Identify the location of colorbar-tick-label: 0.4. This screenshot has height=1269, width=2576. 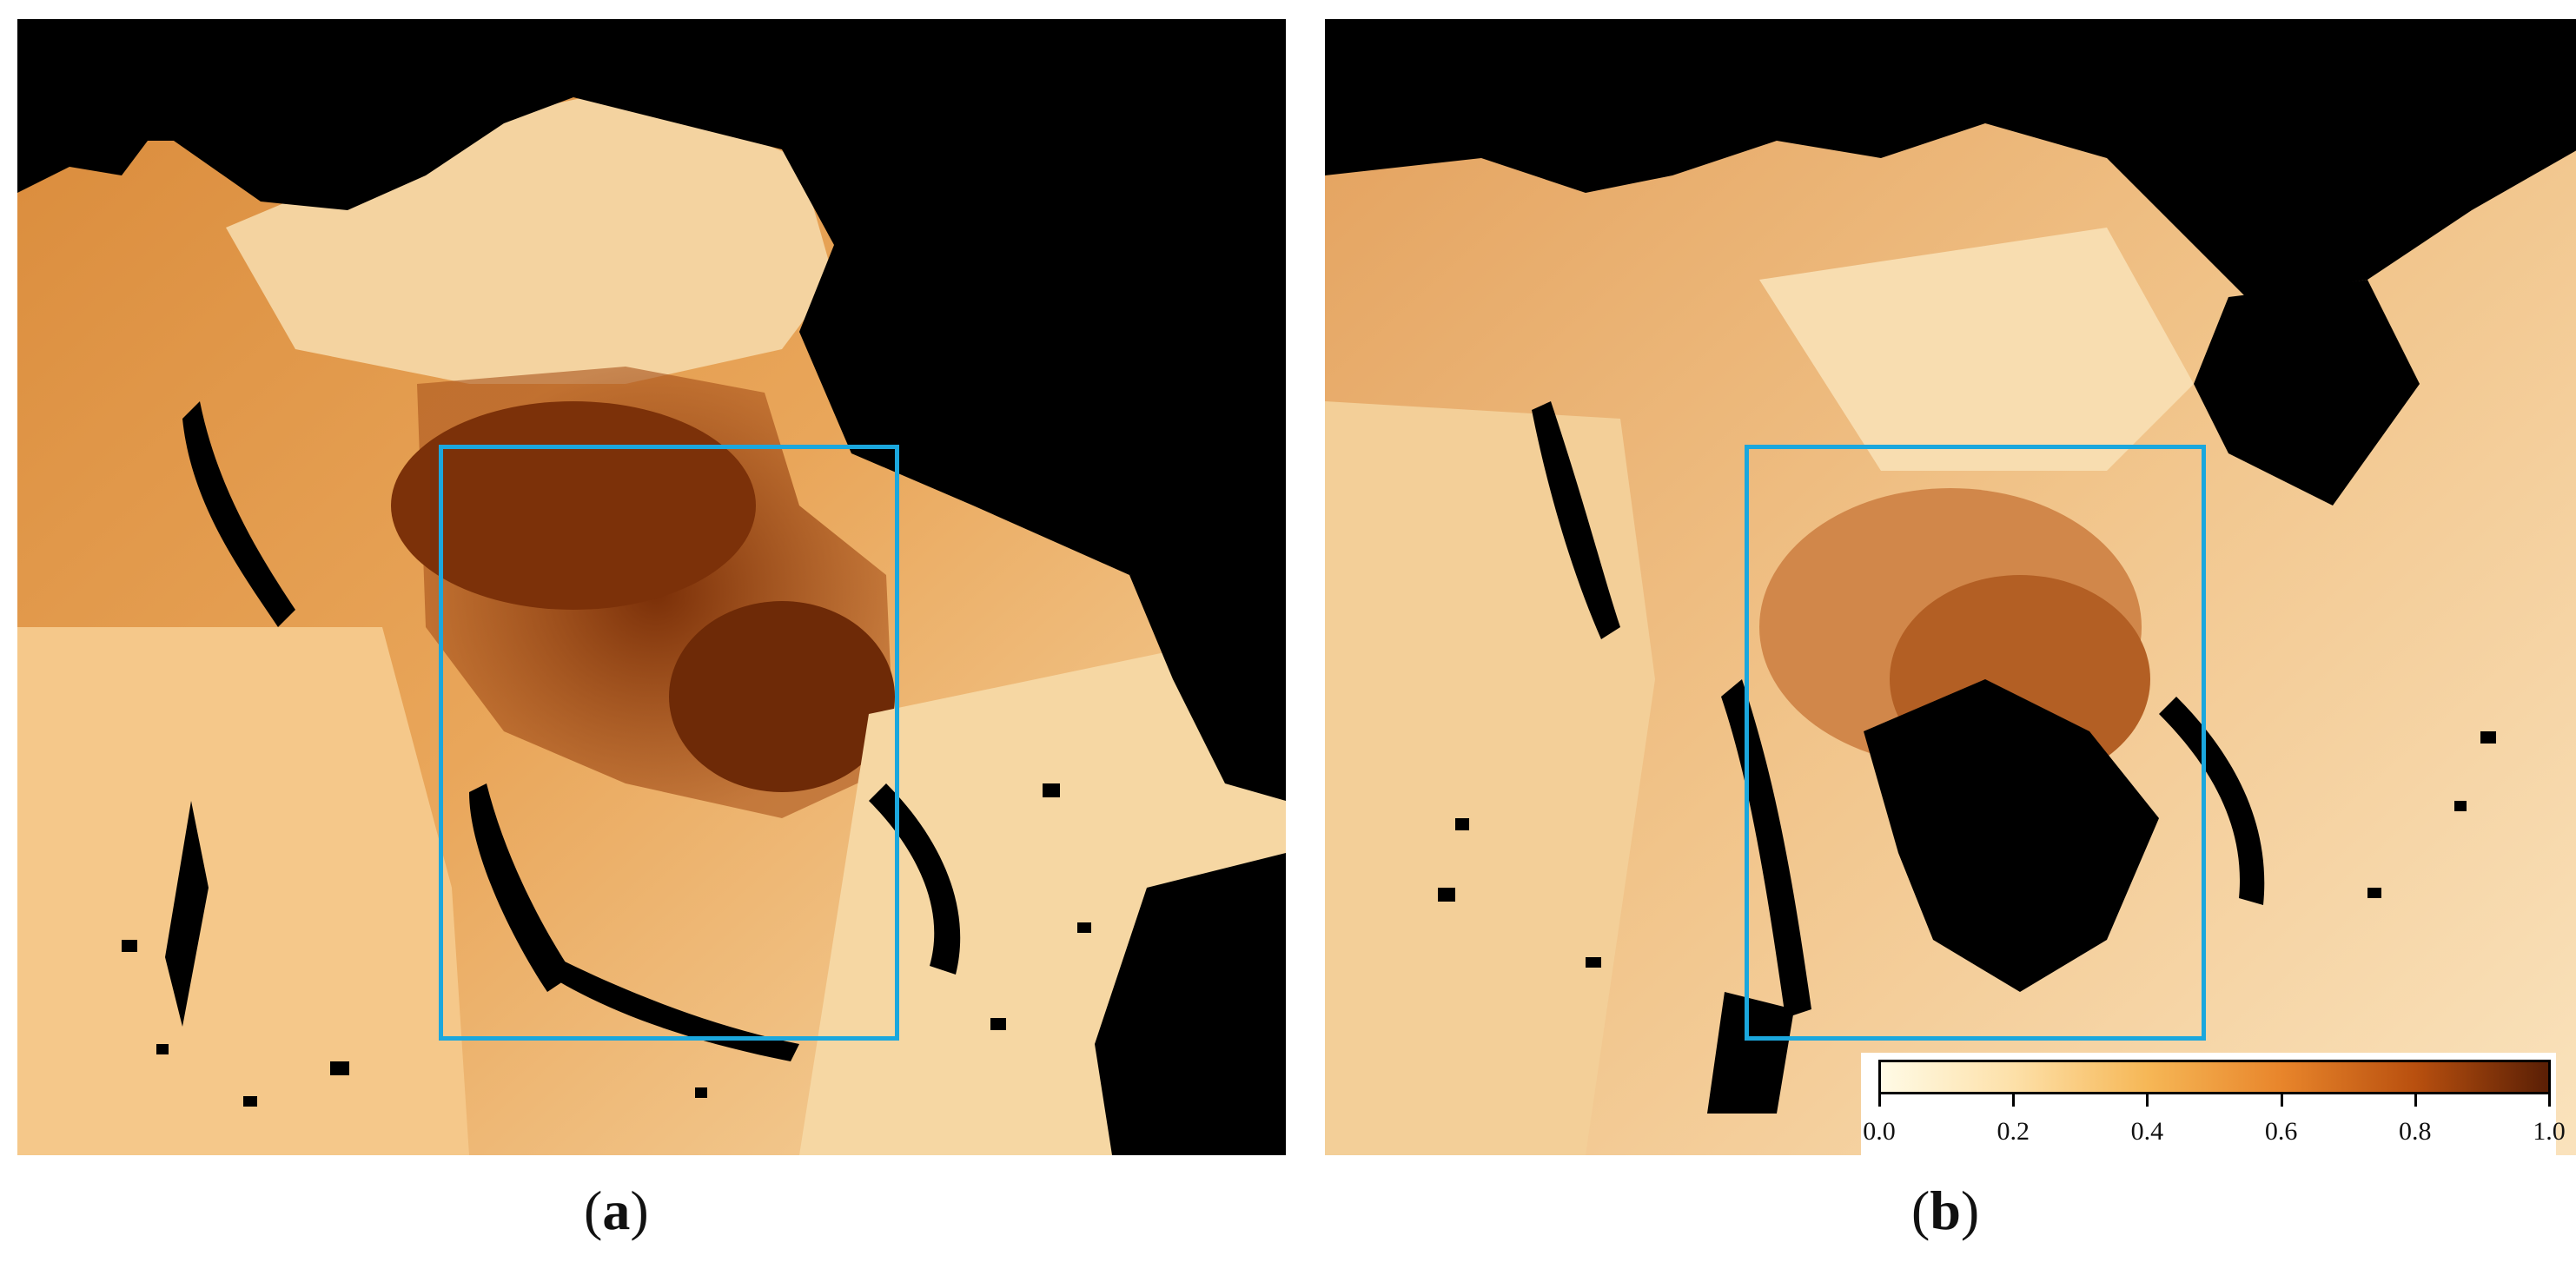
(2147, 1131).